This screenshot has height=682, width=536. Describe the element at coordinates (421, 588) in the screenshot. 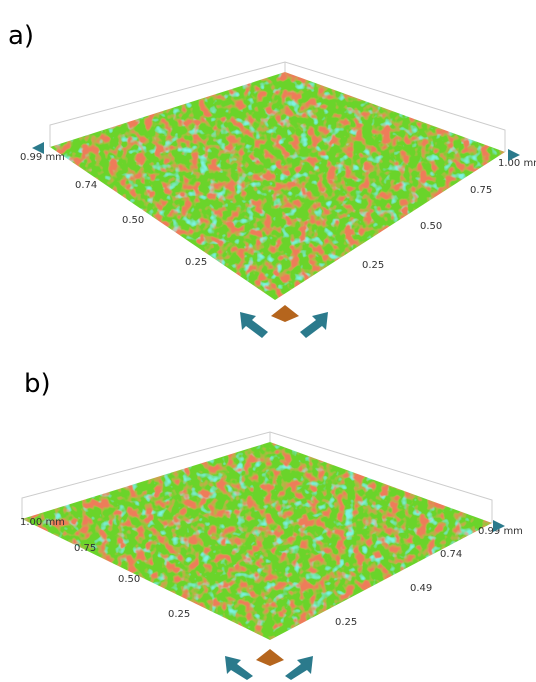

I see `axis-label: 0.49` at that location.